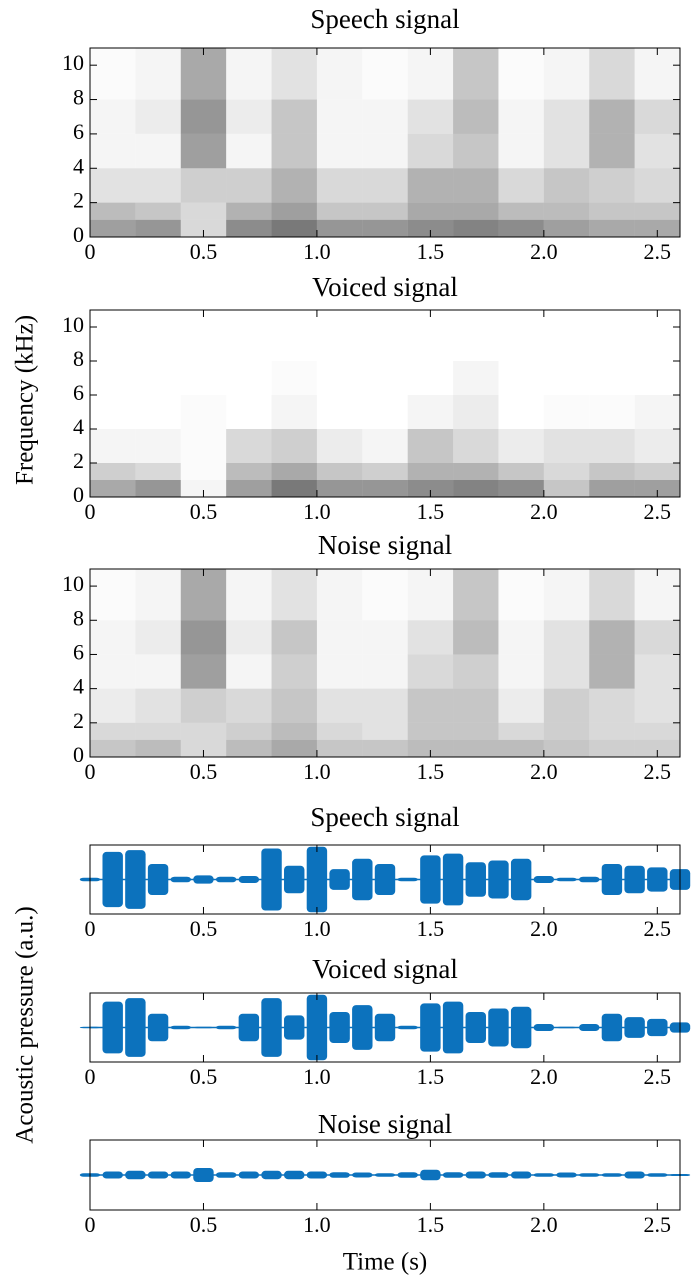  What do you see at coordinates (73, 583) in the screenshot?
I see `y-tick-label: 10` at bounding box center [73, 583].